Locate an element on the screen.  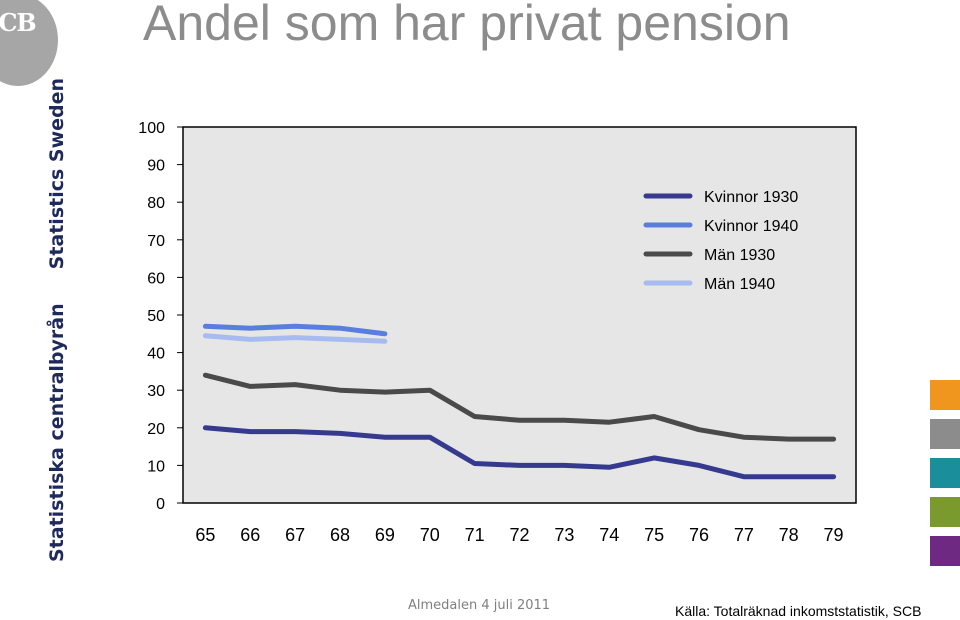
x-tick-label: 70 is located at coordinates (430, 535).